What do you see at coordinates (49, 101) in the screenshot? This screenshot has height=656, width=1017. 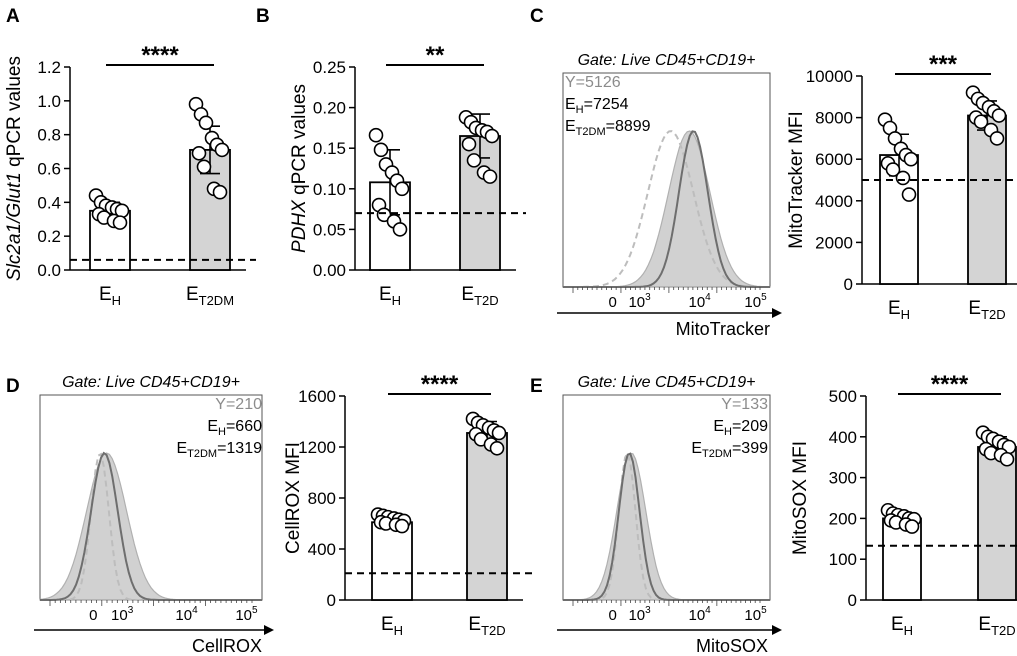 I see `y-tick-label: 1.0` at bounding box center [49, 101].